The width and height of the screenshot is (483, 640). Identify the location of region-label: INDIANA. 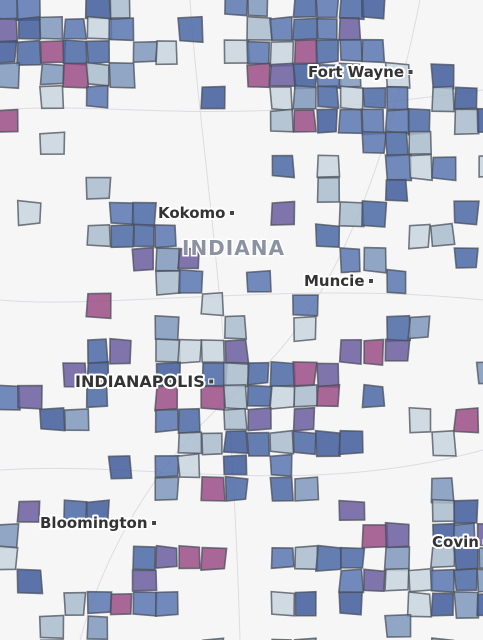
(233, 248).